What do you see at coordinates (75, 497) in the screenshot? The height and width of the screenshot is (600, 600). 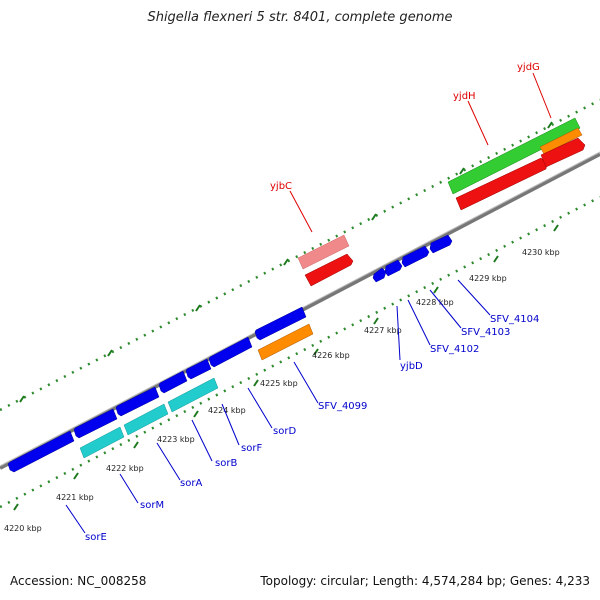 I see `tick-label: 4221 kbp` at bounding box center [75, 497].